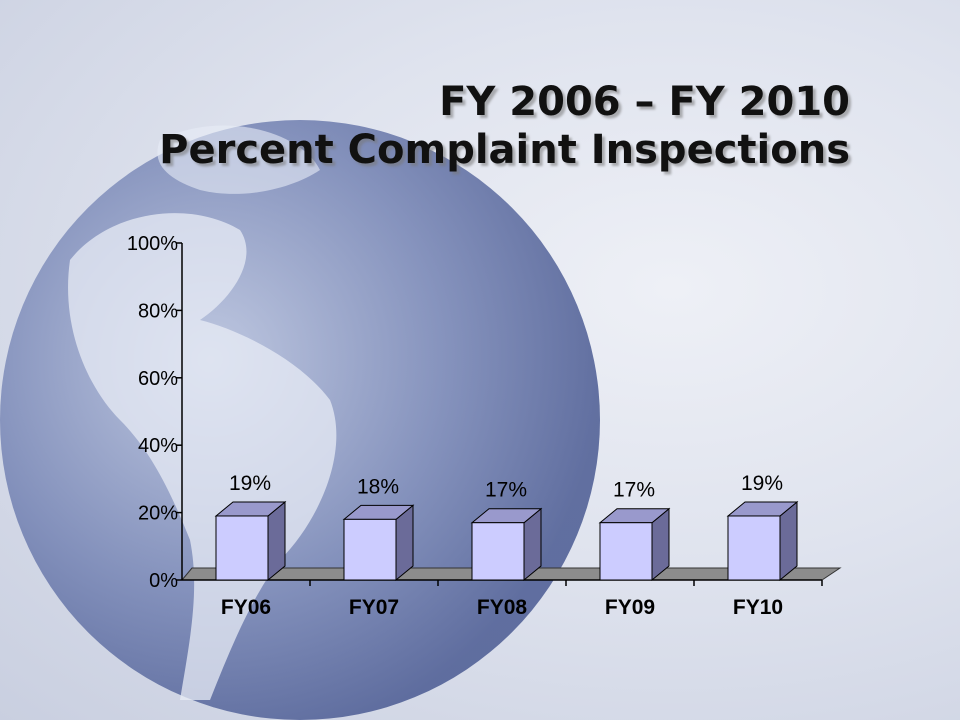  What do you see at coordinates (158, 379) in the screenshot?
I see `y-tick-label: 60%` at bounding box center [158, 379].